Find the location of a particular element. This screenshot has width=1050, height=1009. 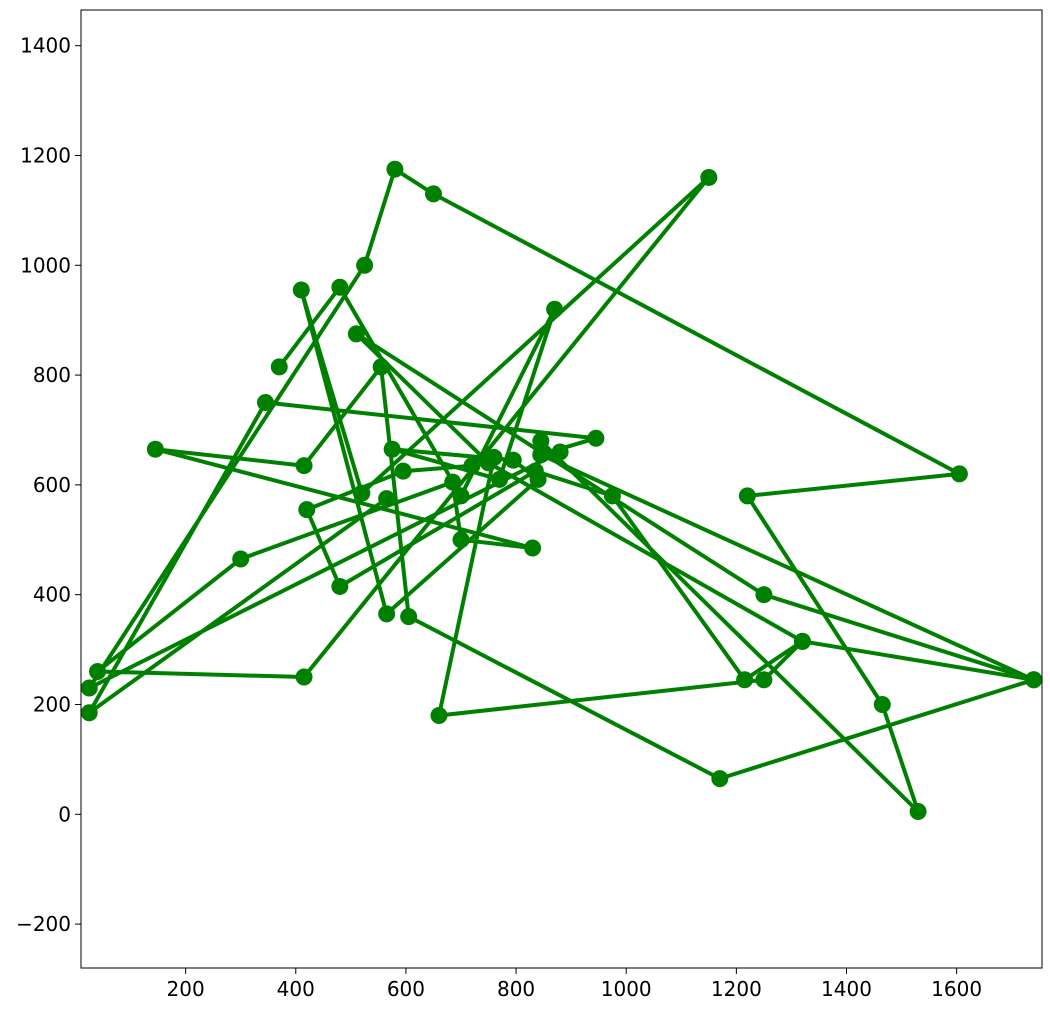

y-axis: −200 0 200 400 600 800 1000 1200 1400 is located at coordinates (48, 485).